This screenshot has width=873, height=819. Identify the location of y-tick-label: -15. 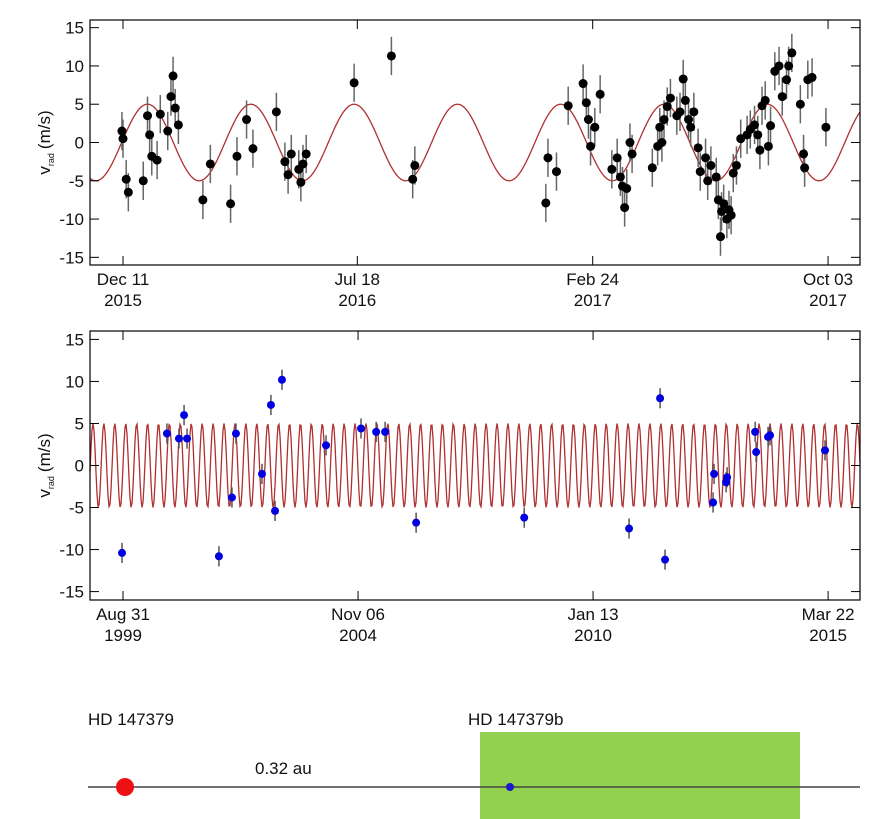
(71, 592).